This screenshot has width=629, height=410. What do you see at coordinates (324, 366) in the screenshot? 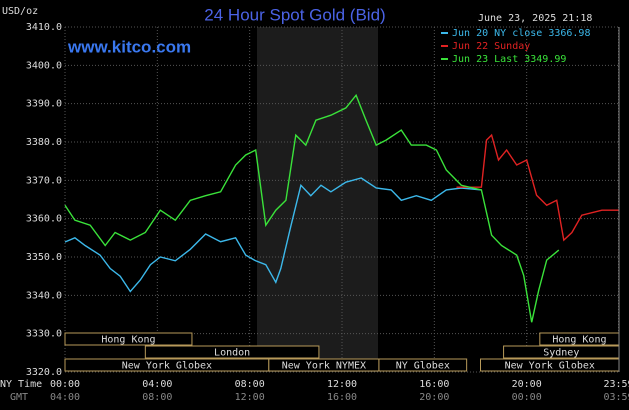
I see `session-label: New York NYMEX` at bounding box center [324, 366].